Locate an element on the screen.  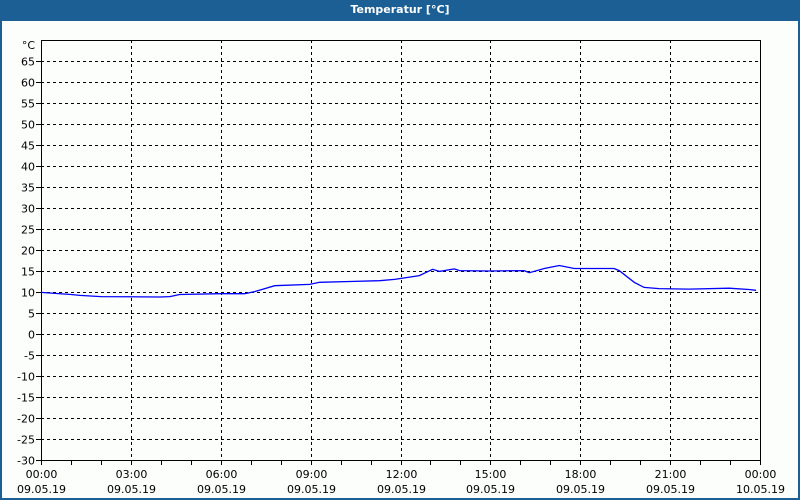
y-tick-label: 15 is located at coordinates (28, 272).